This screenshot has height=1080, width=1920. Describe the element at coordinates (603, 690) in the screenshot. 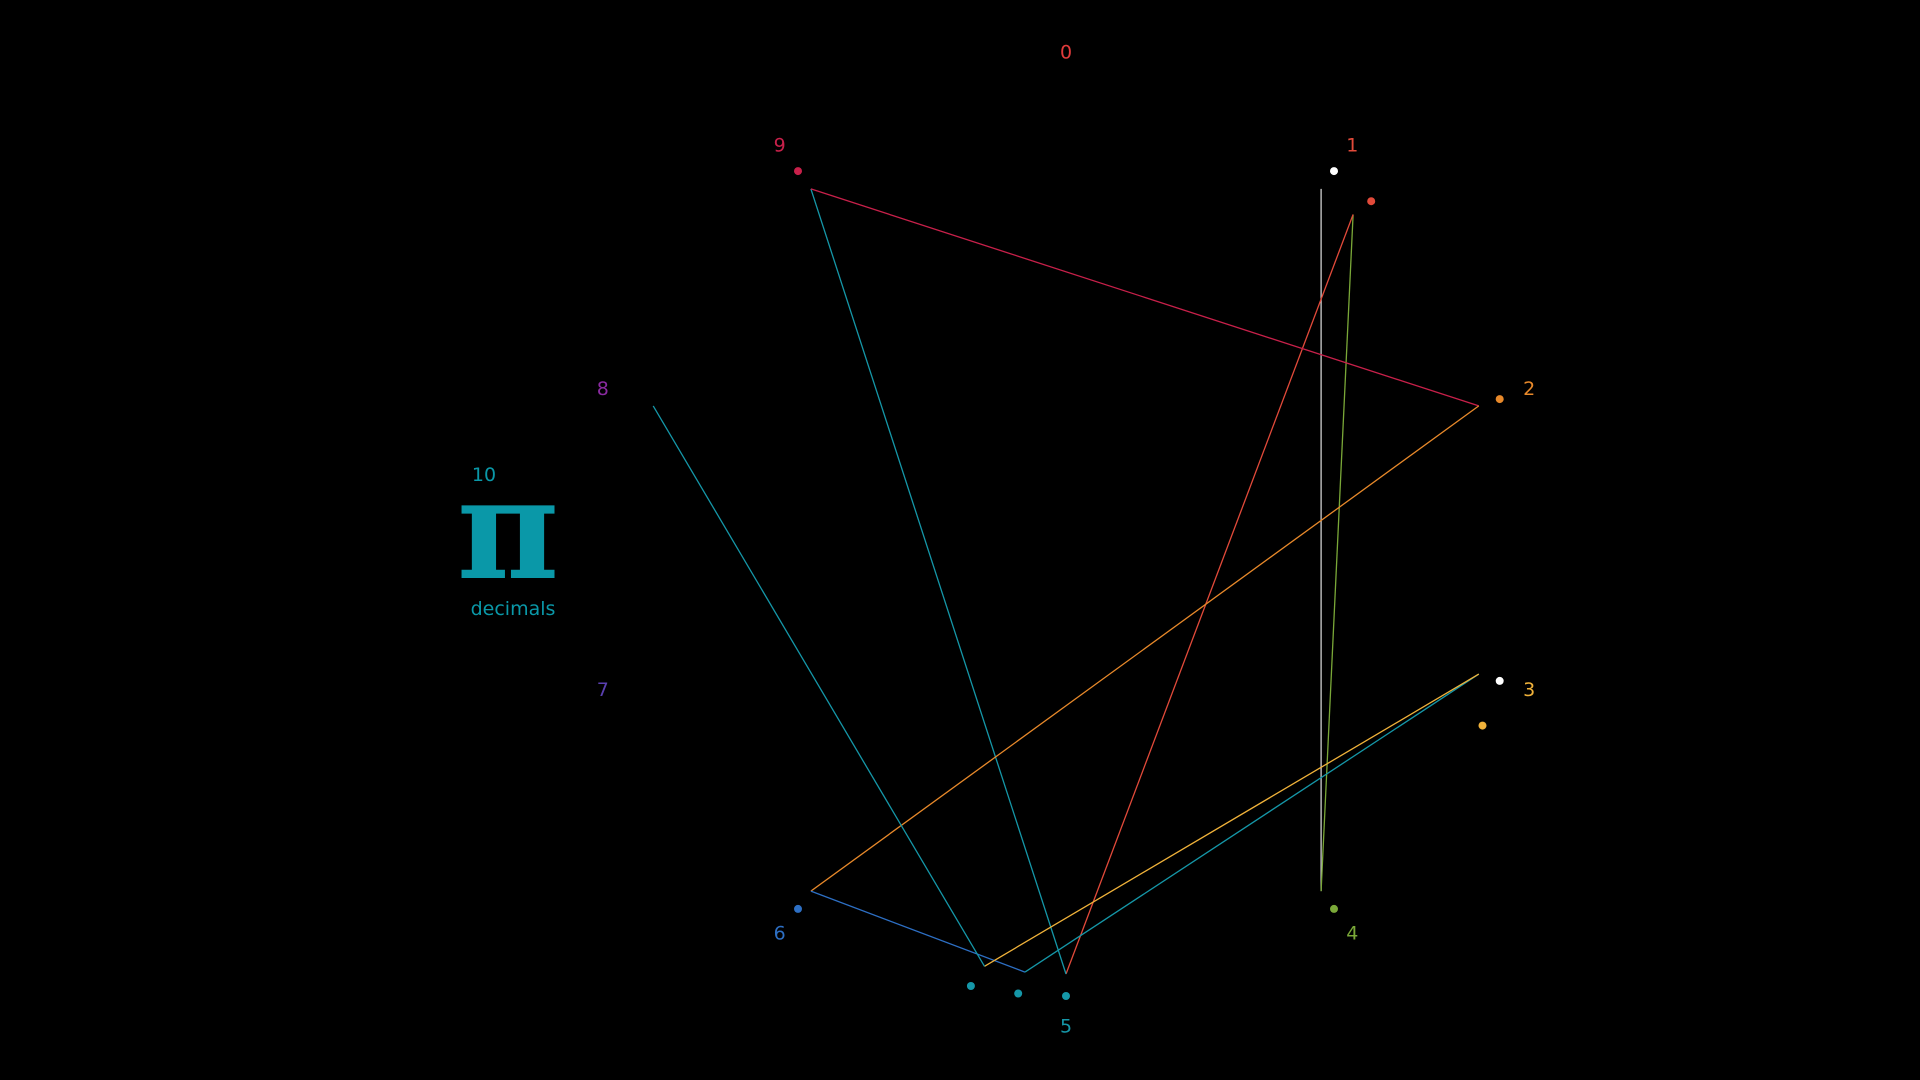

I see `digit-label-7: 7` at that location.